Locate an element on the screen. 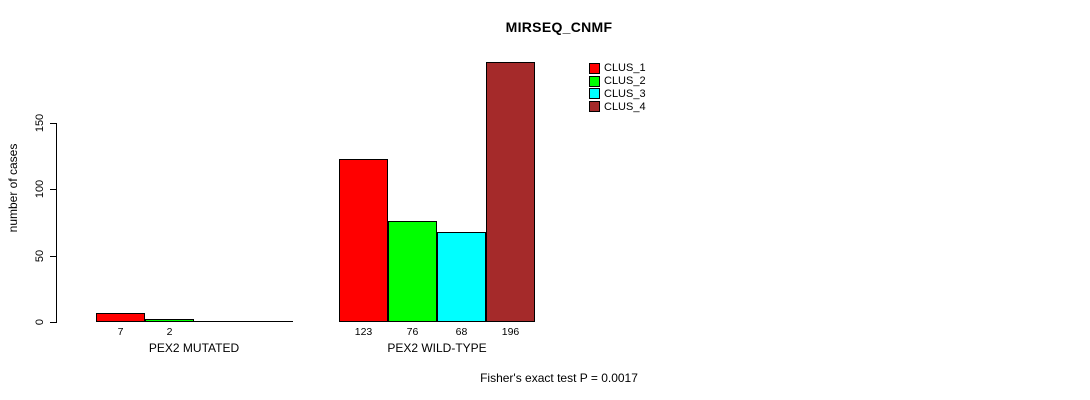 The width and height of the screenshot is (1090, 400). y-axis-tick-label: 50 is located at coordinates (40, 256).